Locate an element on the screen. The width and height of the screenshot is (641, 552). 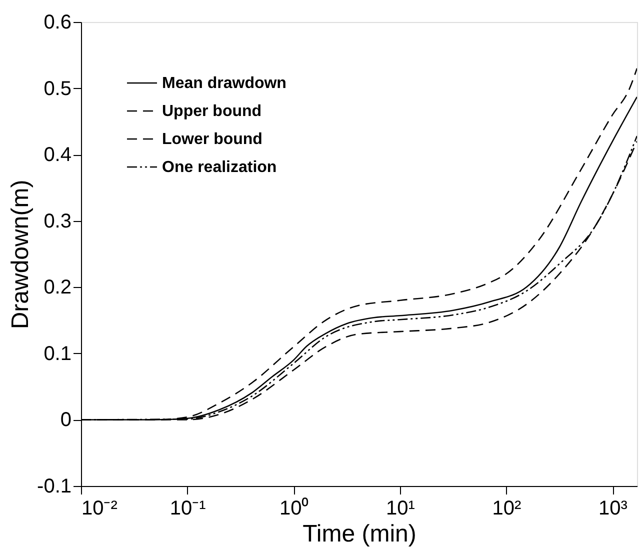
legend-label: Lower bound is located at coordinates (212, 139).